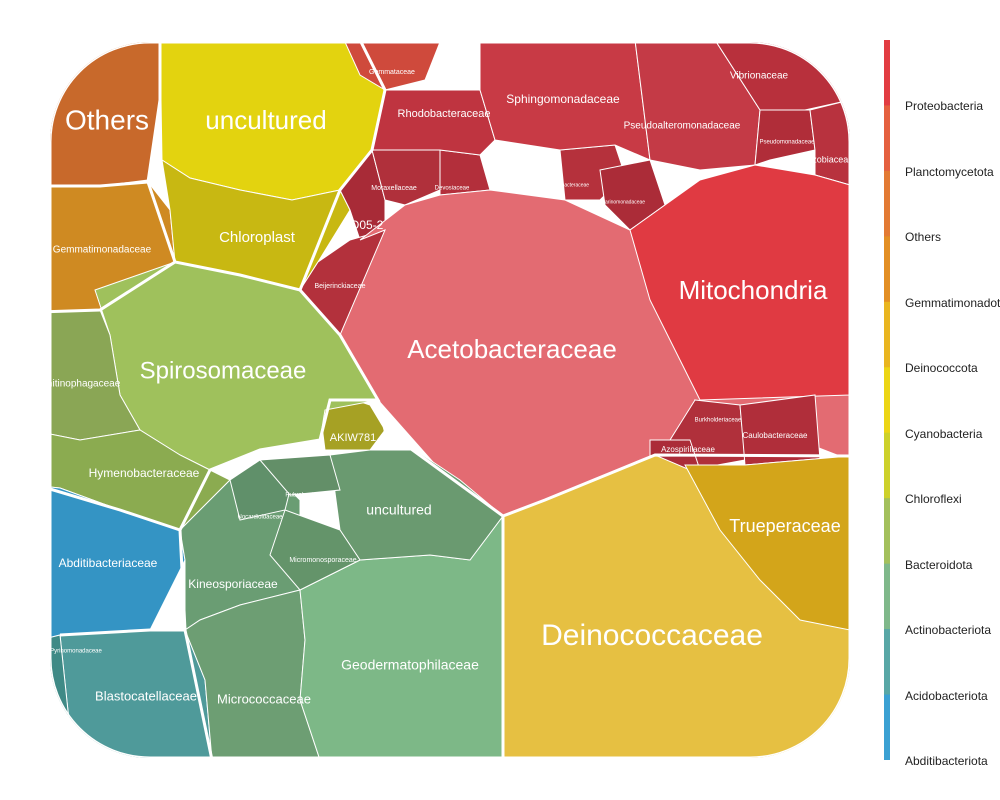 The image size is (1000, 800). What do you see at coordinates (787, 143) in the screenshot?
I see `cell-label-pseudomonadaceae: Pseudomonadaceae` at bounding box center [787, 143].